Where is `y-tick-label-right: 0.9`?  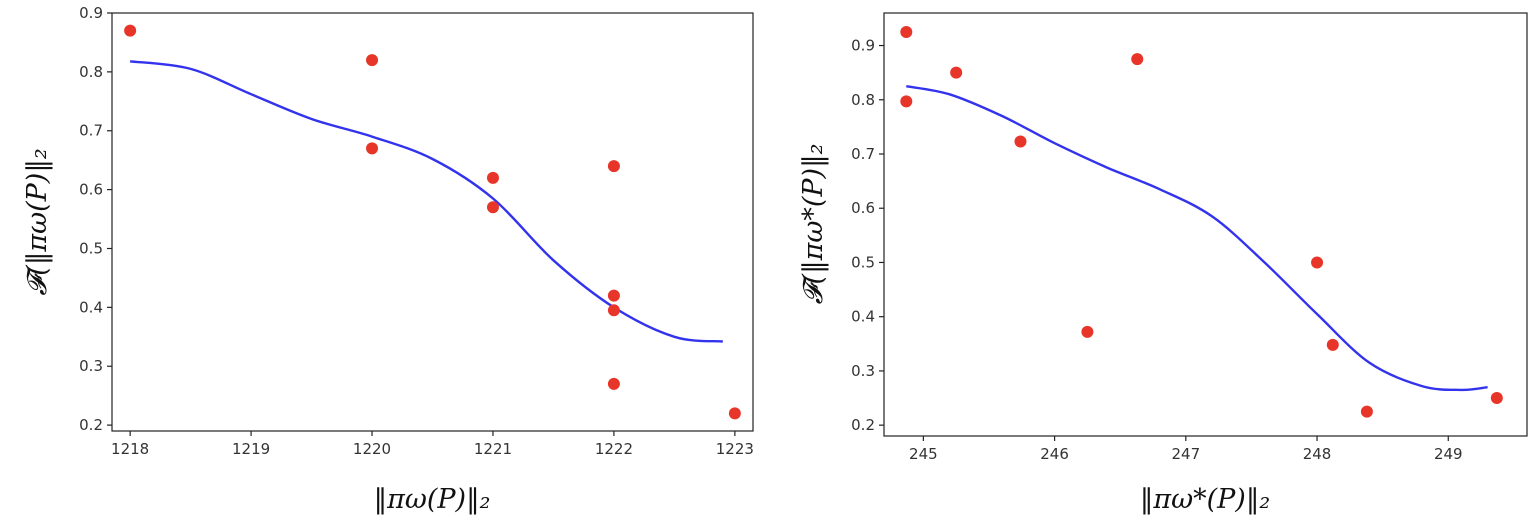 y-tick-label-right: 0.9 is located at coordinates (863, 46).